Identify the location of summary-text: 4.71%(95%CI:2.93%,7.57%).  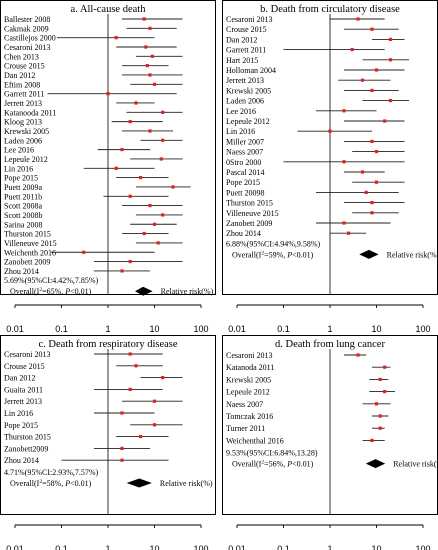
(51, 472).